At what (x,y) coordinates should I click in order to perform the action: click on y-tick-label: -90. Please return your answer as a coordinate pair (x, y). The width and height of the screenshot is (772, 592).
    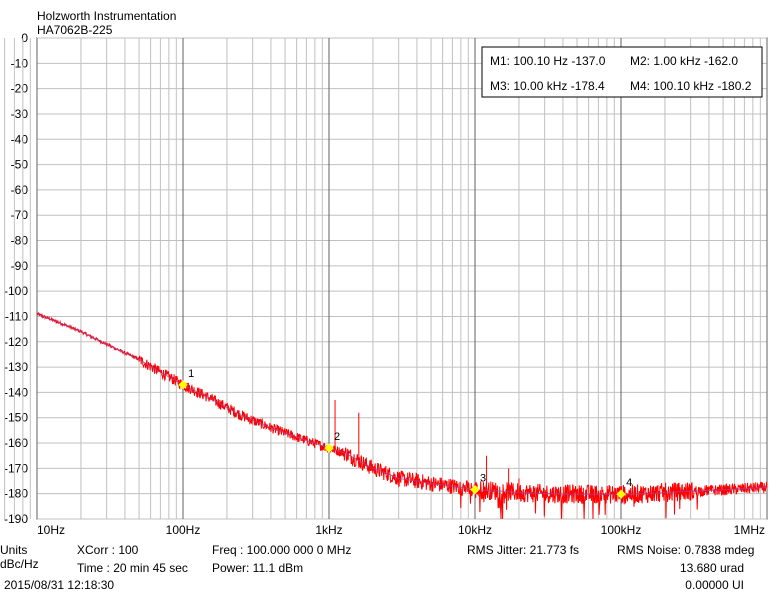
    Looking at the image, I should click on (20, 266).